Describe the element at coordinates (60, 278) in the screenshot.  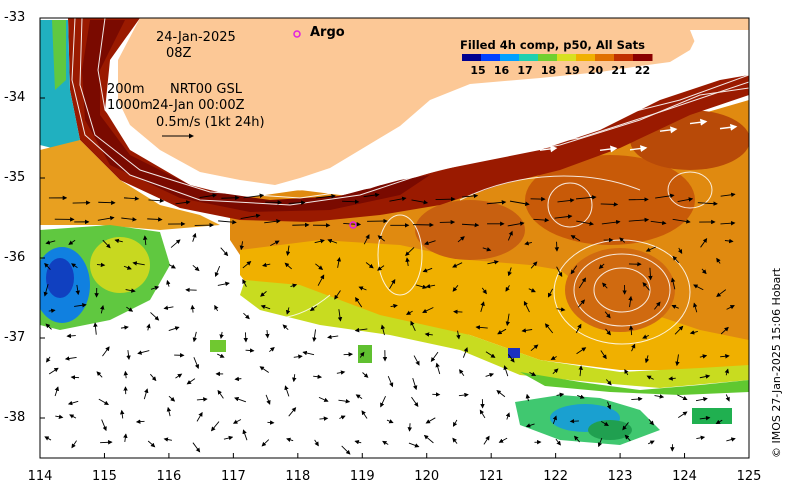
I see `cold-core-west-inner` at that location.